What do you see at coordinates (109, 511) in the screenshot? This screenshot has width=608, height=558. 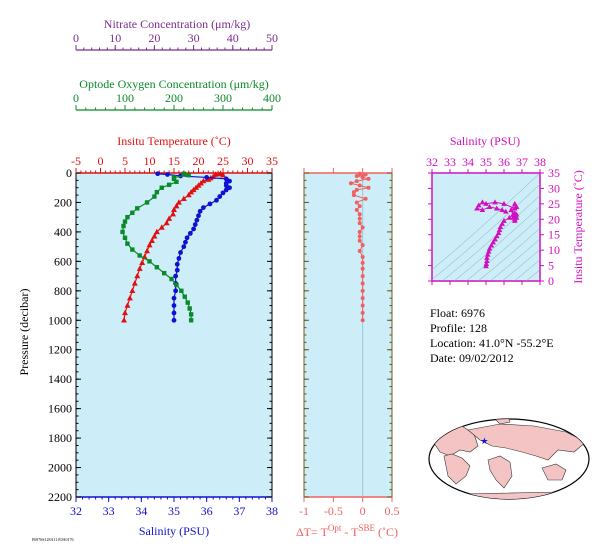 I see `salinity-tick-label: 33` at bounding box center [109, 511].